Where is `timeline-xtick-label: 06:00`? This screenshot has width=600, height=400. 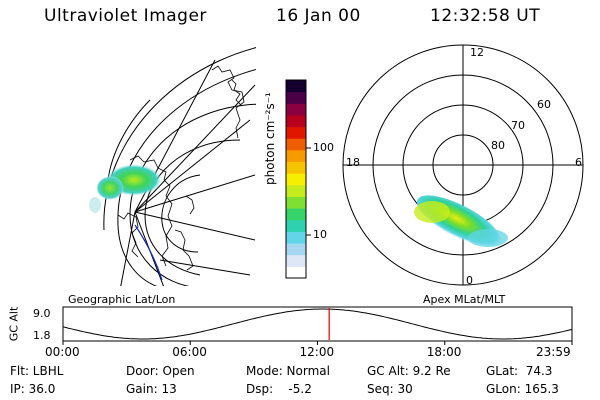 timeline-xtick-label: 06:00 is located at coordinates (189, 352).